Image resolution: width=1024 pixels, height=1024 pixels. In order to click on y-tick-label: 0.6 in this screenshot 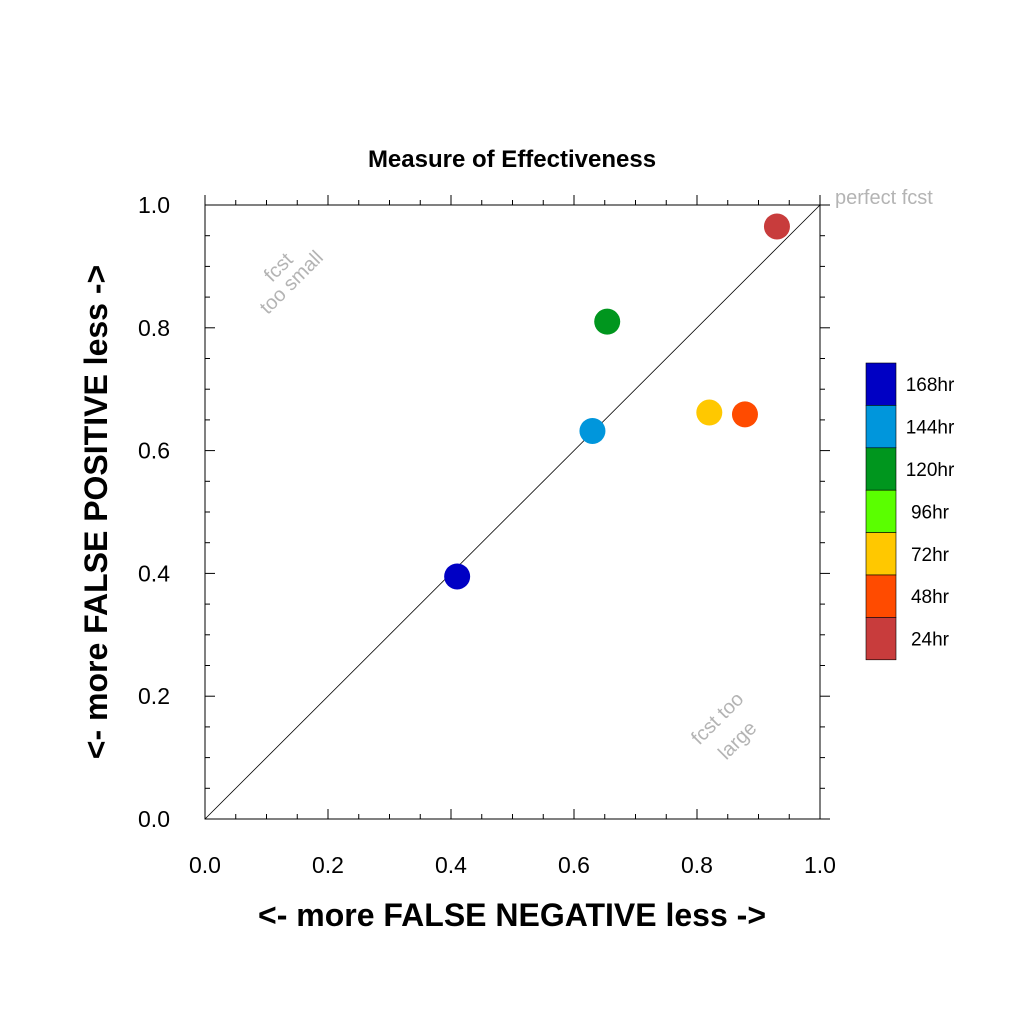, I will do `click(154, 451)`.